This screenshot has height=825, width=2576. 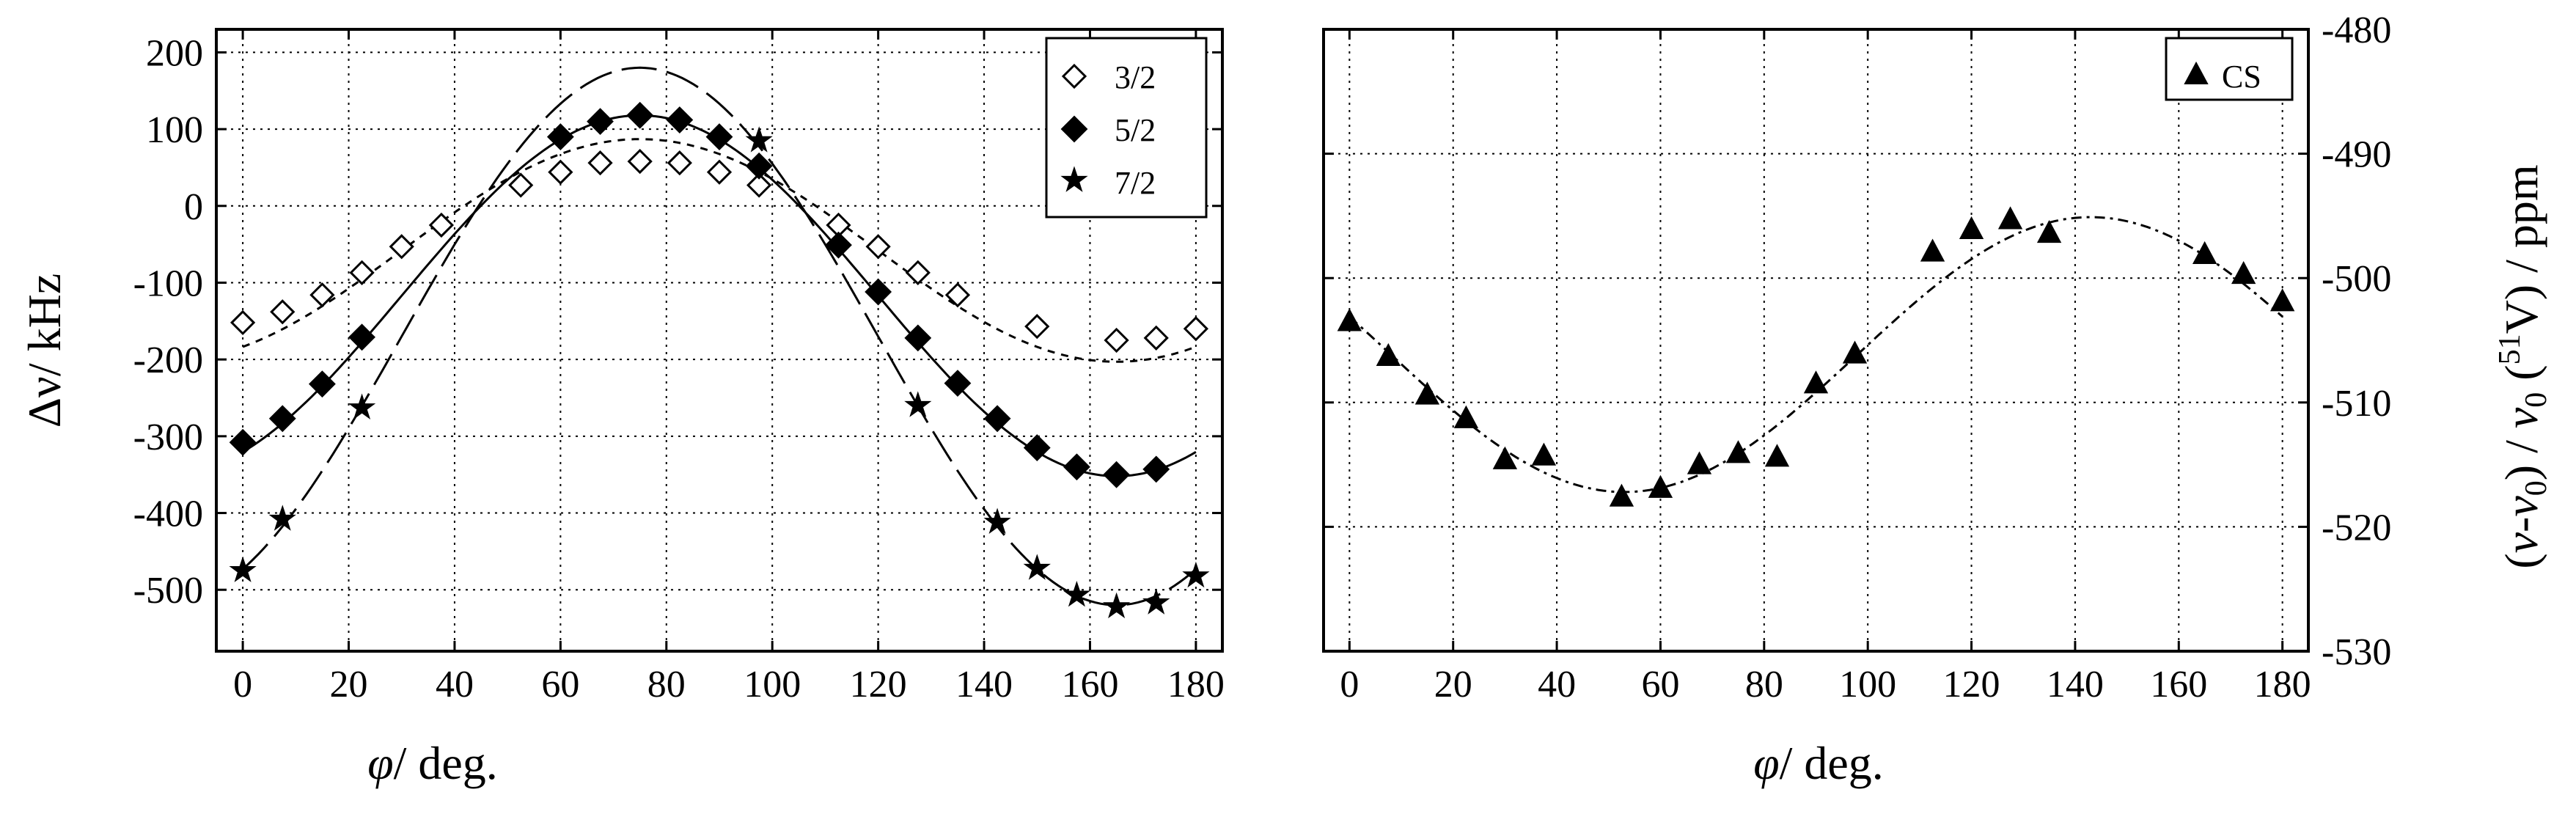 I want to click on x-tick-label: 0, so click(x=243, y=684).